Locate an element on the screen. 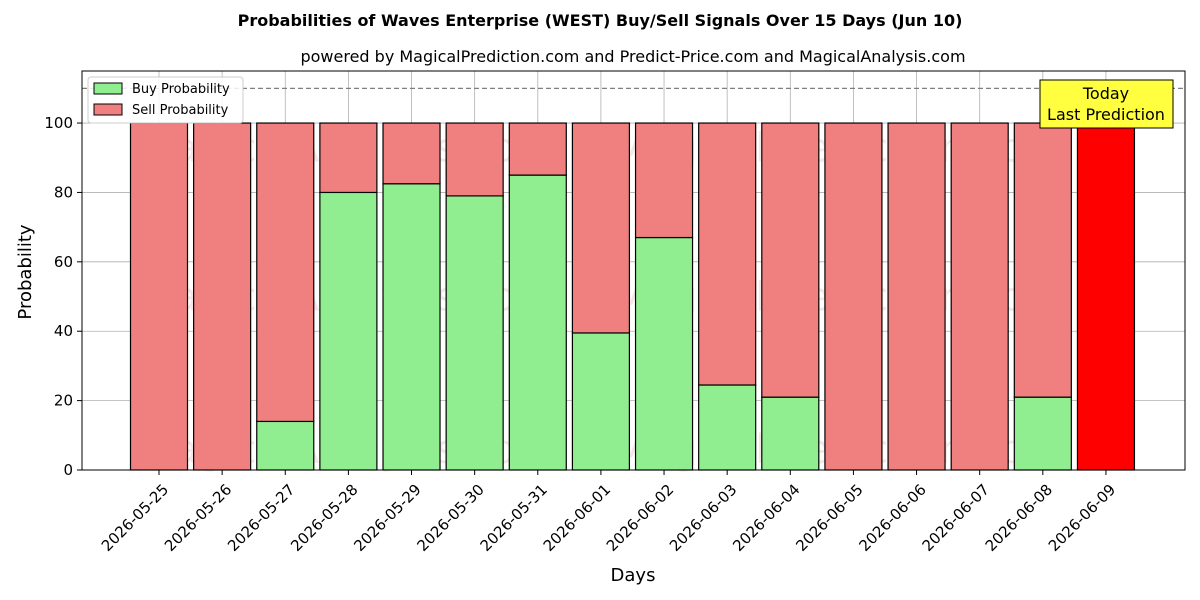 This screenshot has width=1200, height=600. today-sell-bar is located at coordinates (1106, 296).